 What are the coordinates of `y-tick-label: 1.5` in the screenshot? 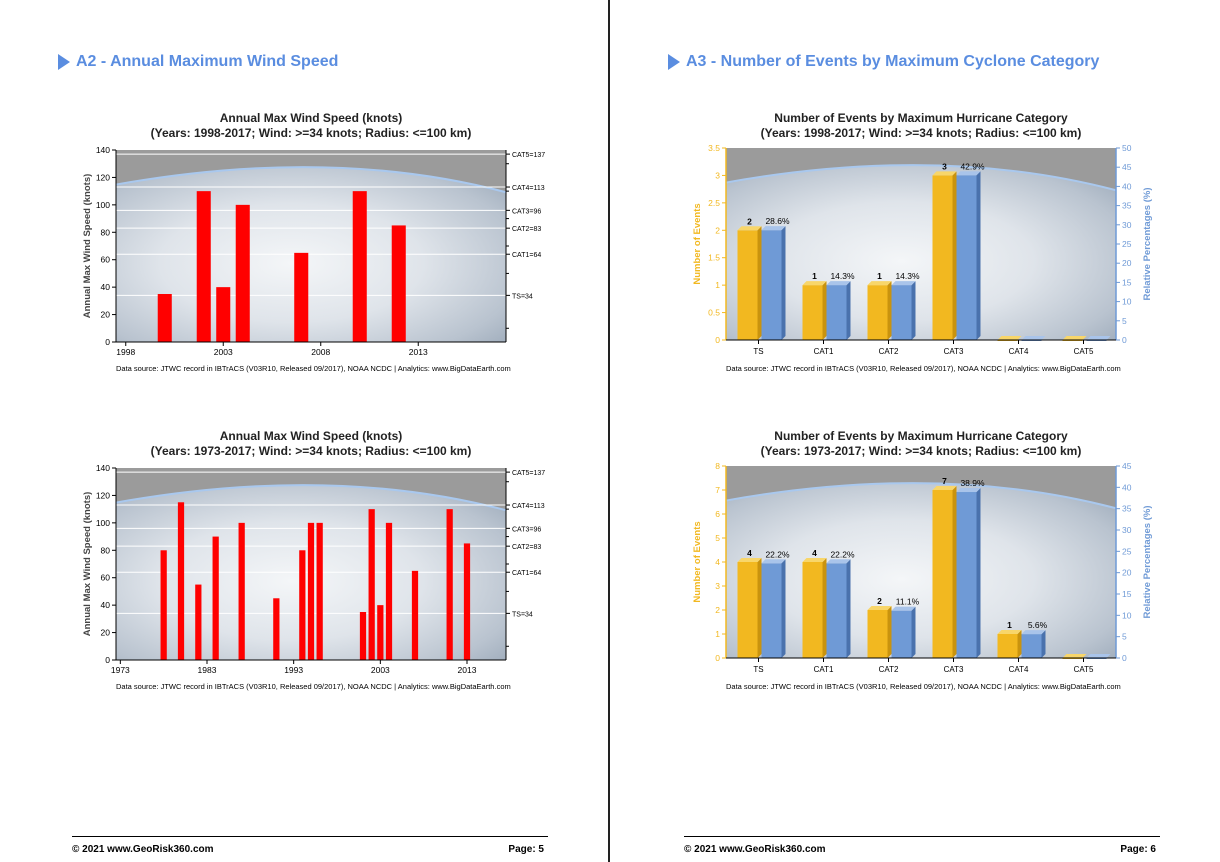 It's located at (714, 258).